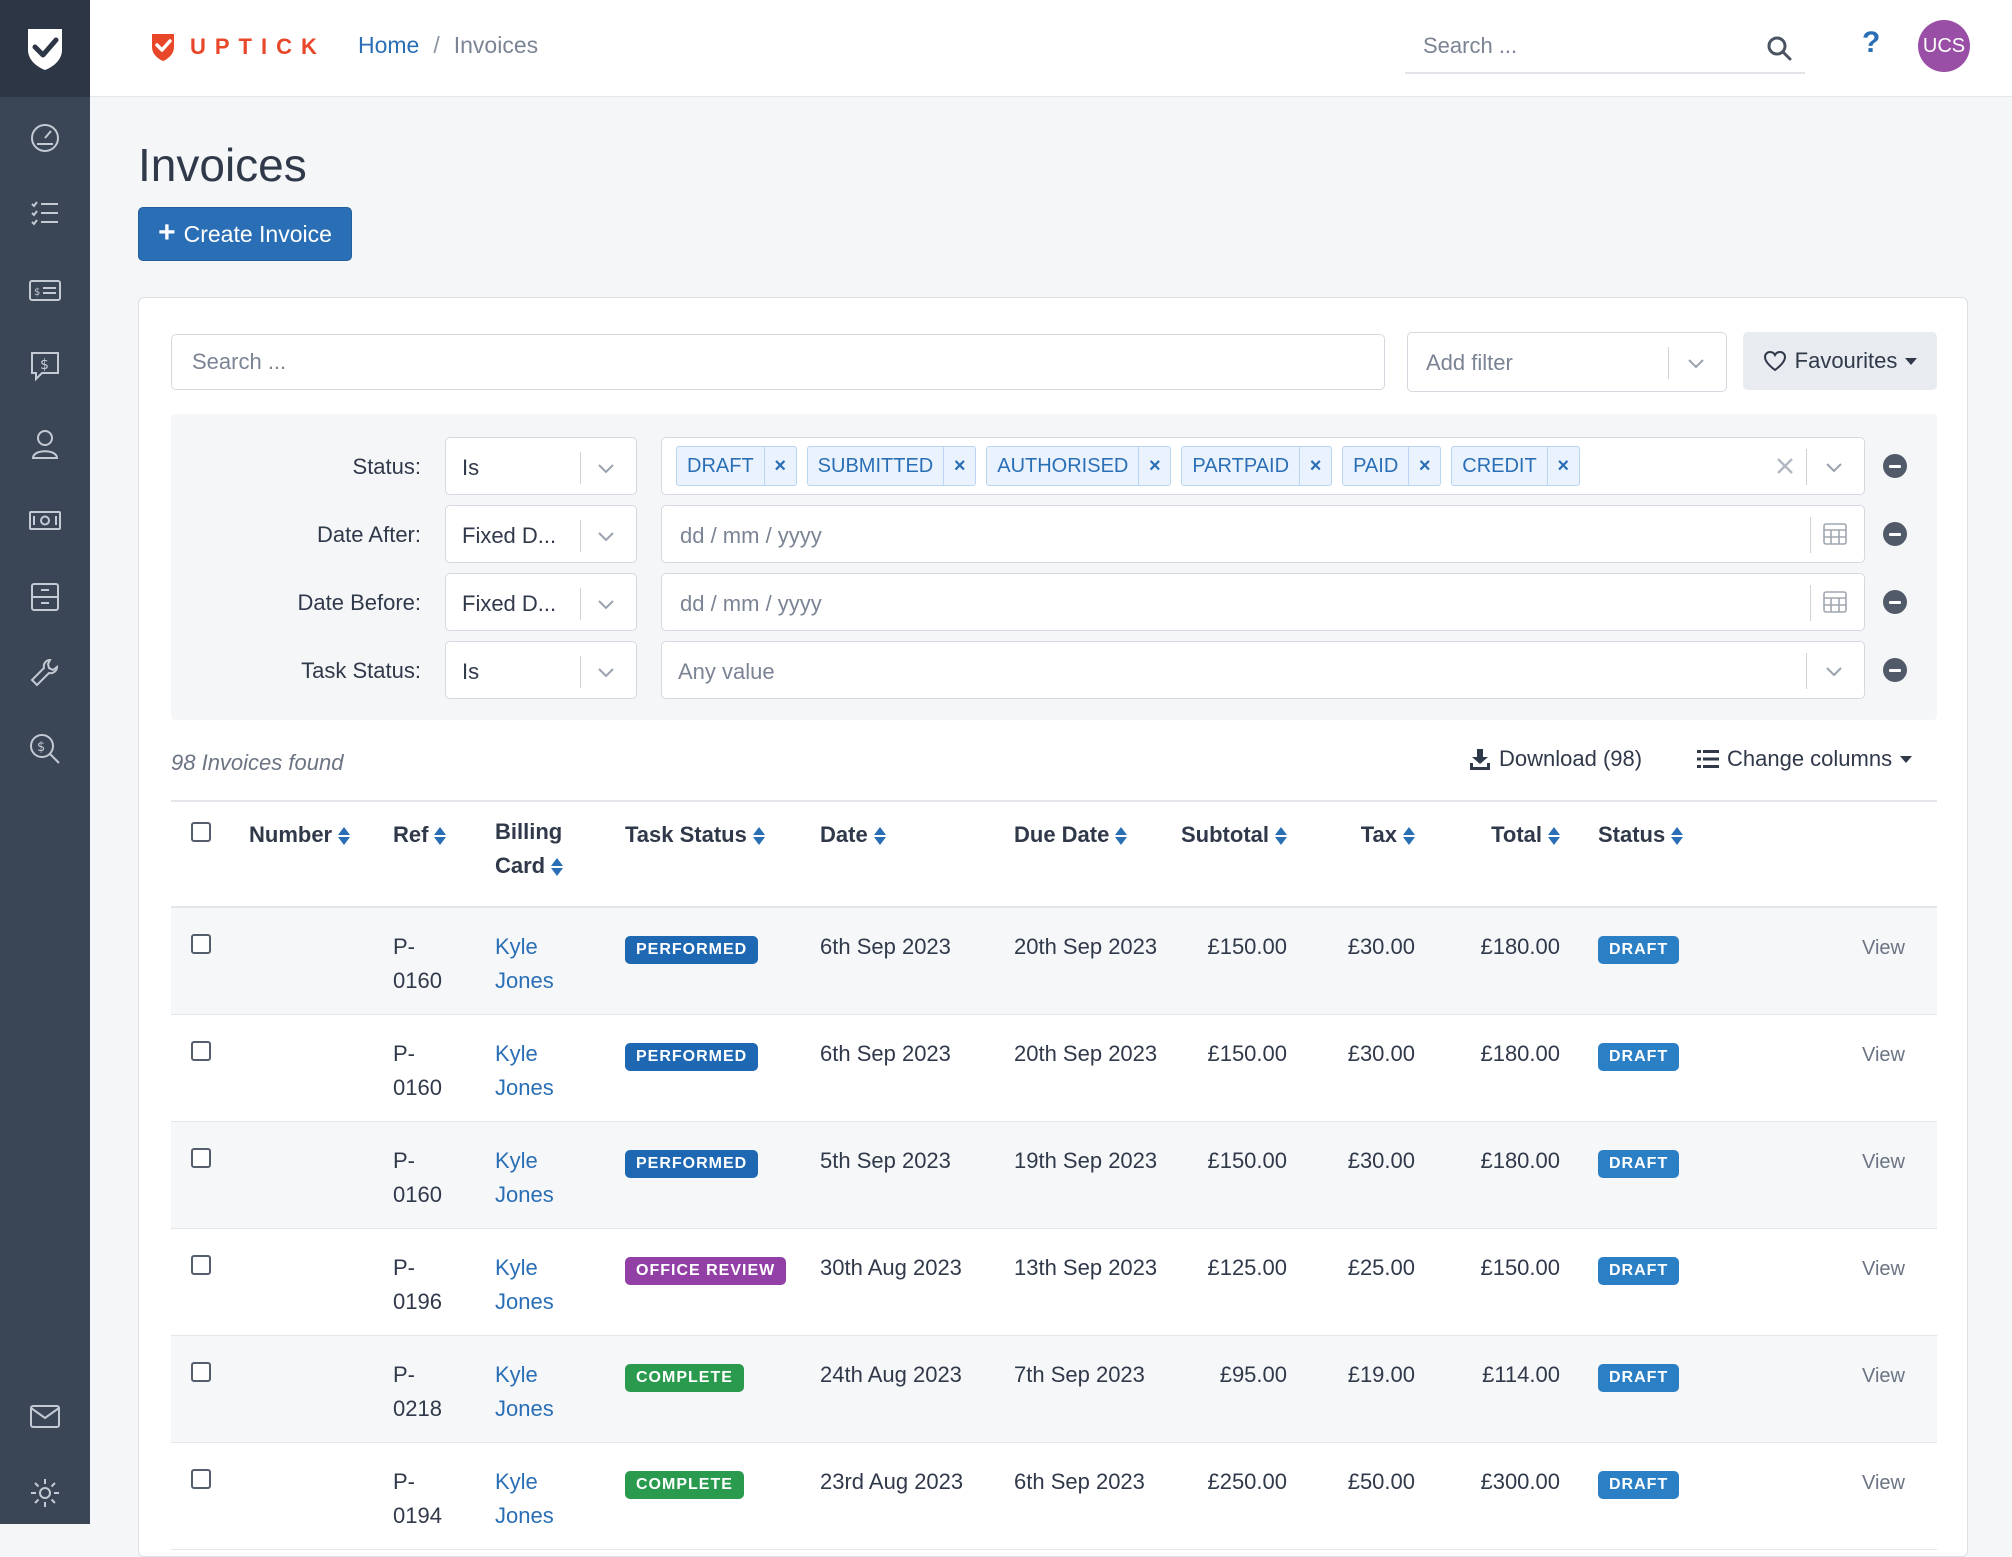 This screenshot has width=2012, height=1557. Describe the element at coordinates (1378, 834) in the screenshot. I see `header-label: Tax` at that location.